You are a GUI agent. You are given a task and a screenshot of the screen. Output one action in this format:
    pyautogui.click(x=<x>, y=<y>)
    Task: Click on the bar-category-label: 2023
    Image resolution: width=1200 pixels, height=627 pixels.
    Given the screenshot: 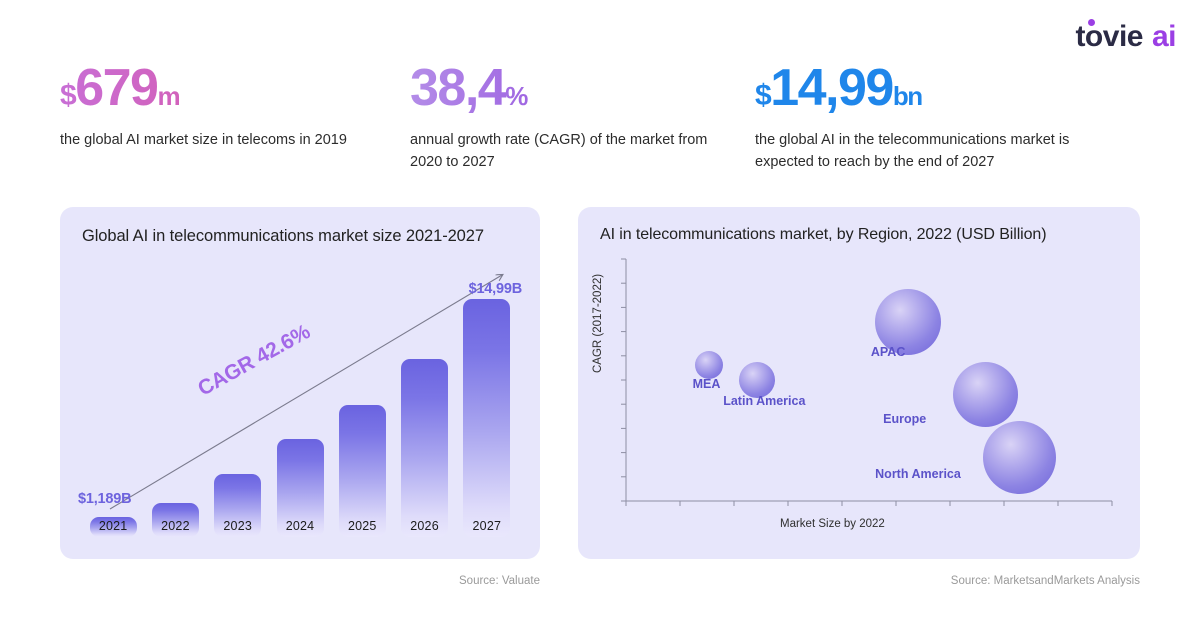 What is the action you would take?
    pyautogui.click(x=237, y=526)
    